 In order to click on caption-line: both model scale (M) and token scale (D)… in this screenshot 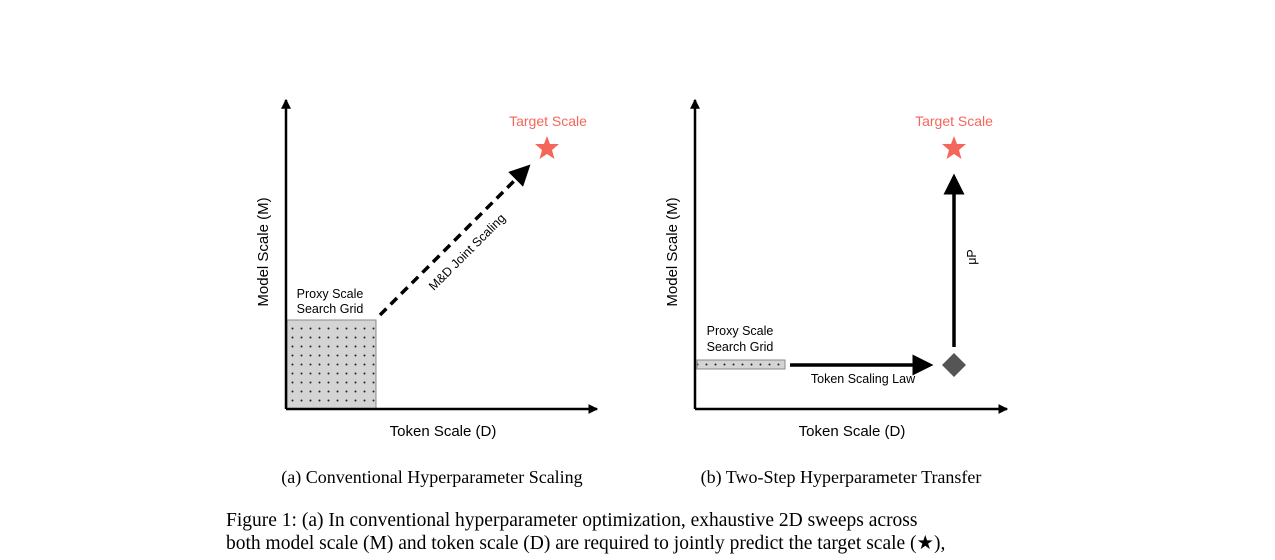, I will do `click(585, 543)`.